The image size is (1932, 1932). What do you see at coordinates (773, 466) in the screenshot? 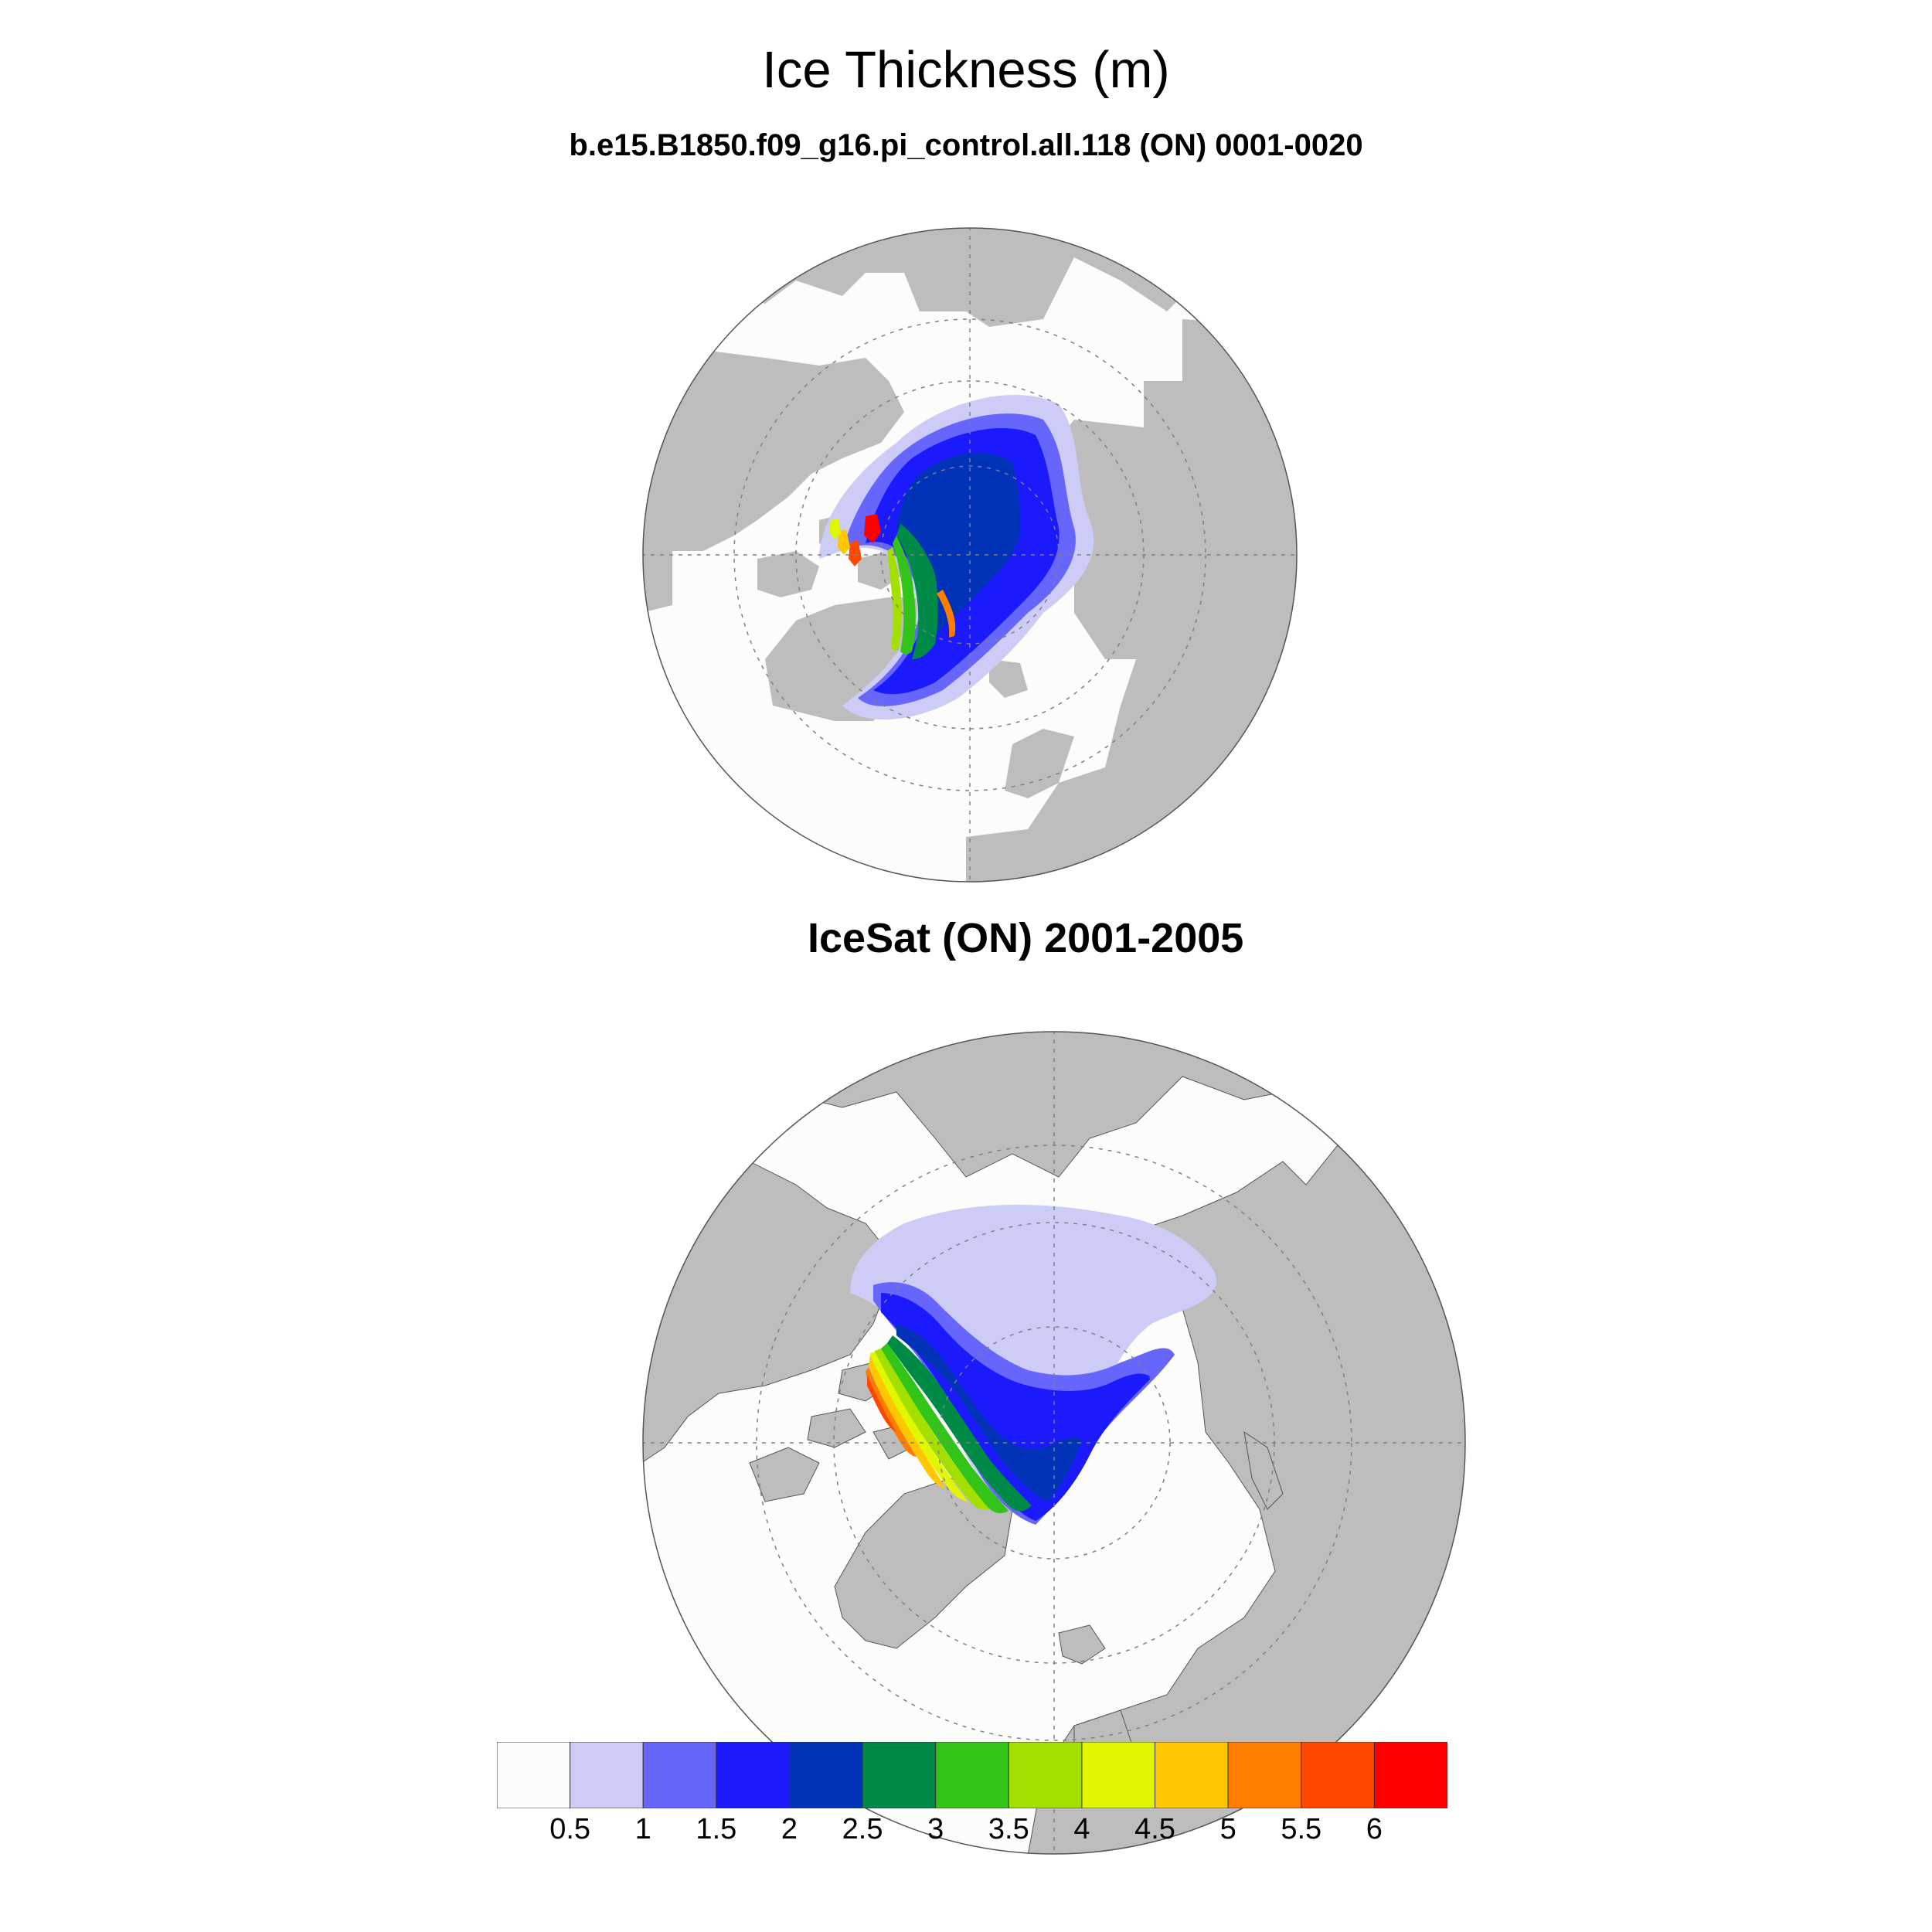
I see `land-north-america` at bounding box center [773, 466].